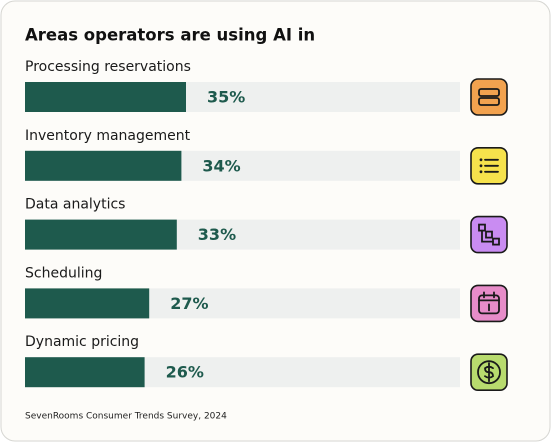 The image size is (551, 446). What do you see at coordinates (75, 205) in the screenshot?
I see `category-label: Data analytics` at bounding box center [75, 205].